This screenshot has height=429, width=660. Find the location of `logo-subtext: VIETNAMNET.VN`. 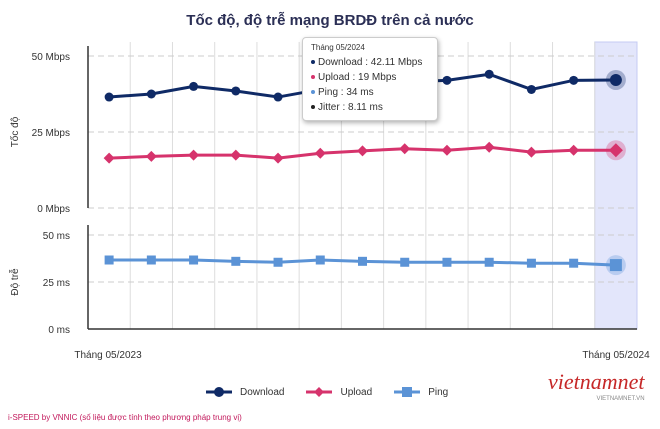

logo-subtext: VIETNAMNET.VN is located at coordinates (620, 399).